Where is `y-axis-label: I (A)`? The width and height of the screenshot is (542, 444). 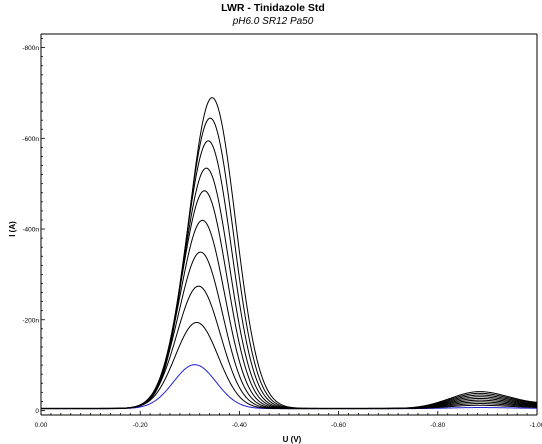
y-axis-label: I (A) is located at coordinates (12, 229).